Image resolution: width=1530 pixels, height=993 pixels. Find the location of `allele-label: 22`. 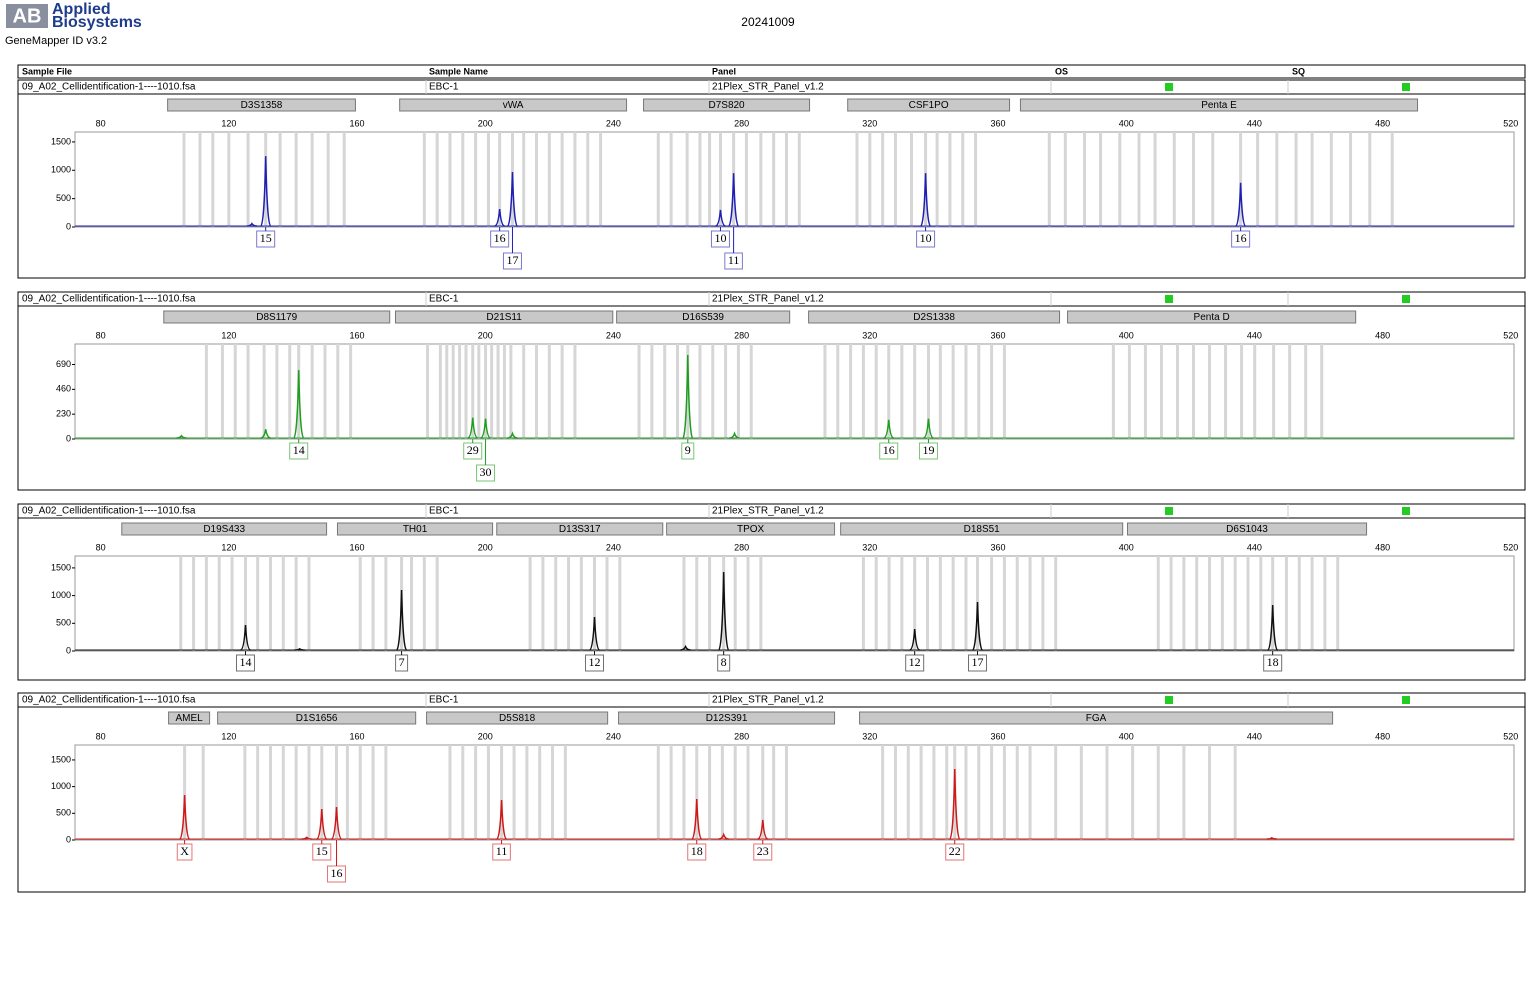

allele-label: 22 is located at coordinates (955, 851).